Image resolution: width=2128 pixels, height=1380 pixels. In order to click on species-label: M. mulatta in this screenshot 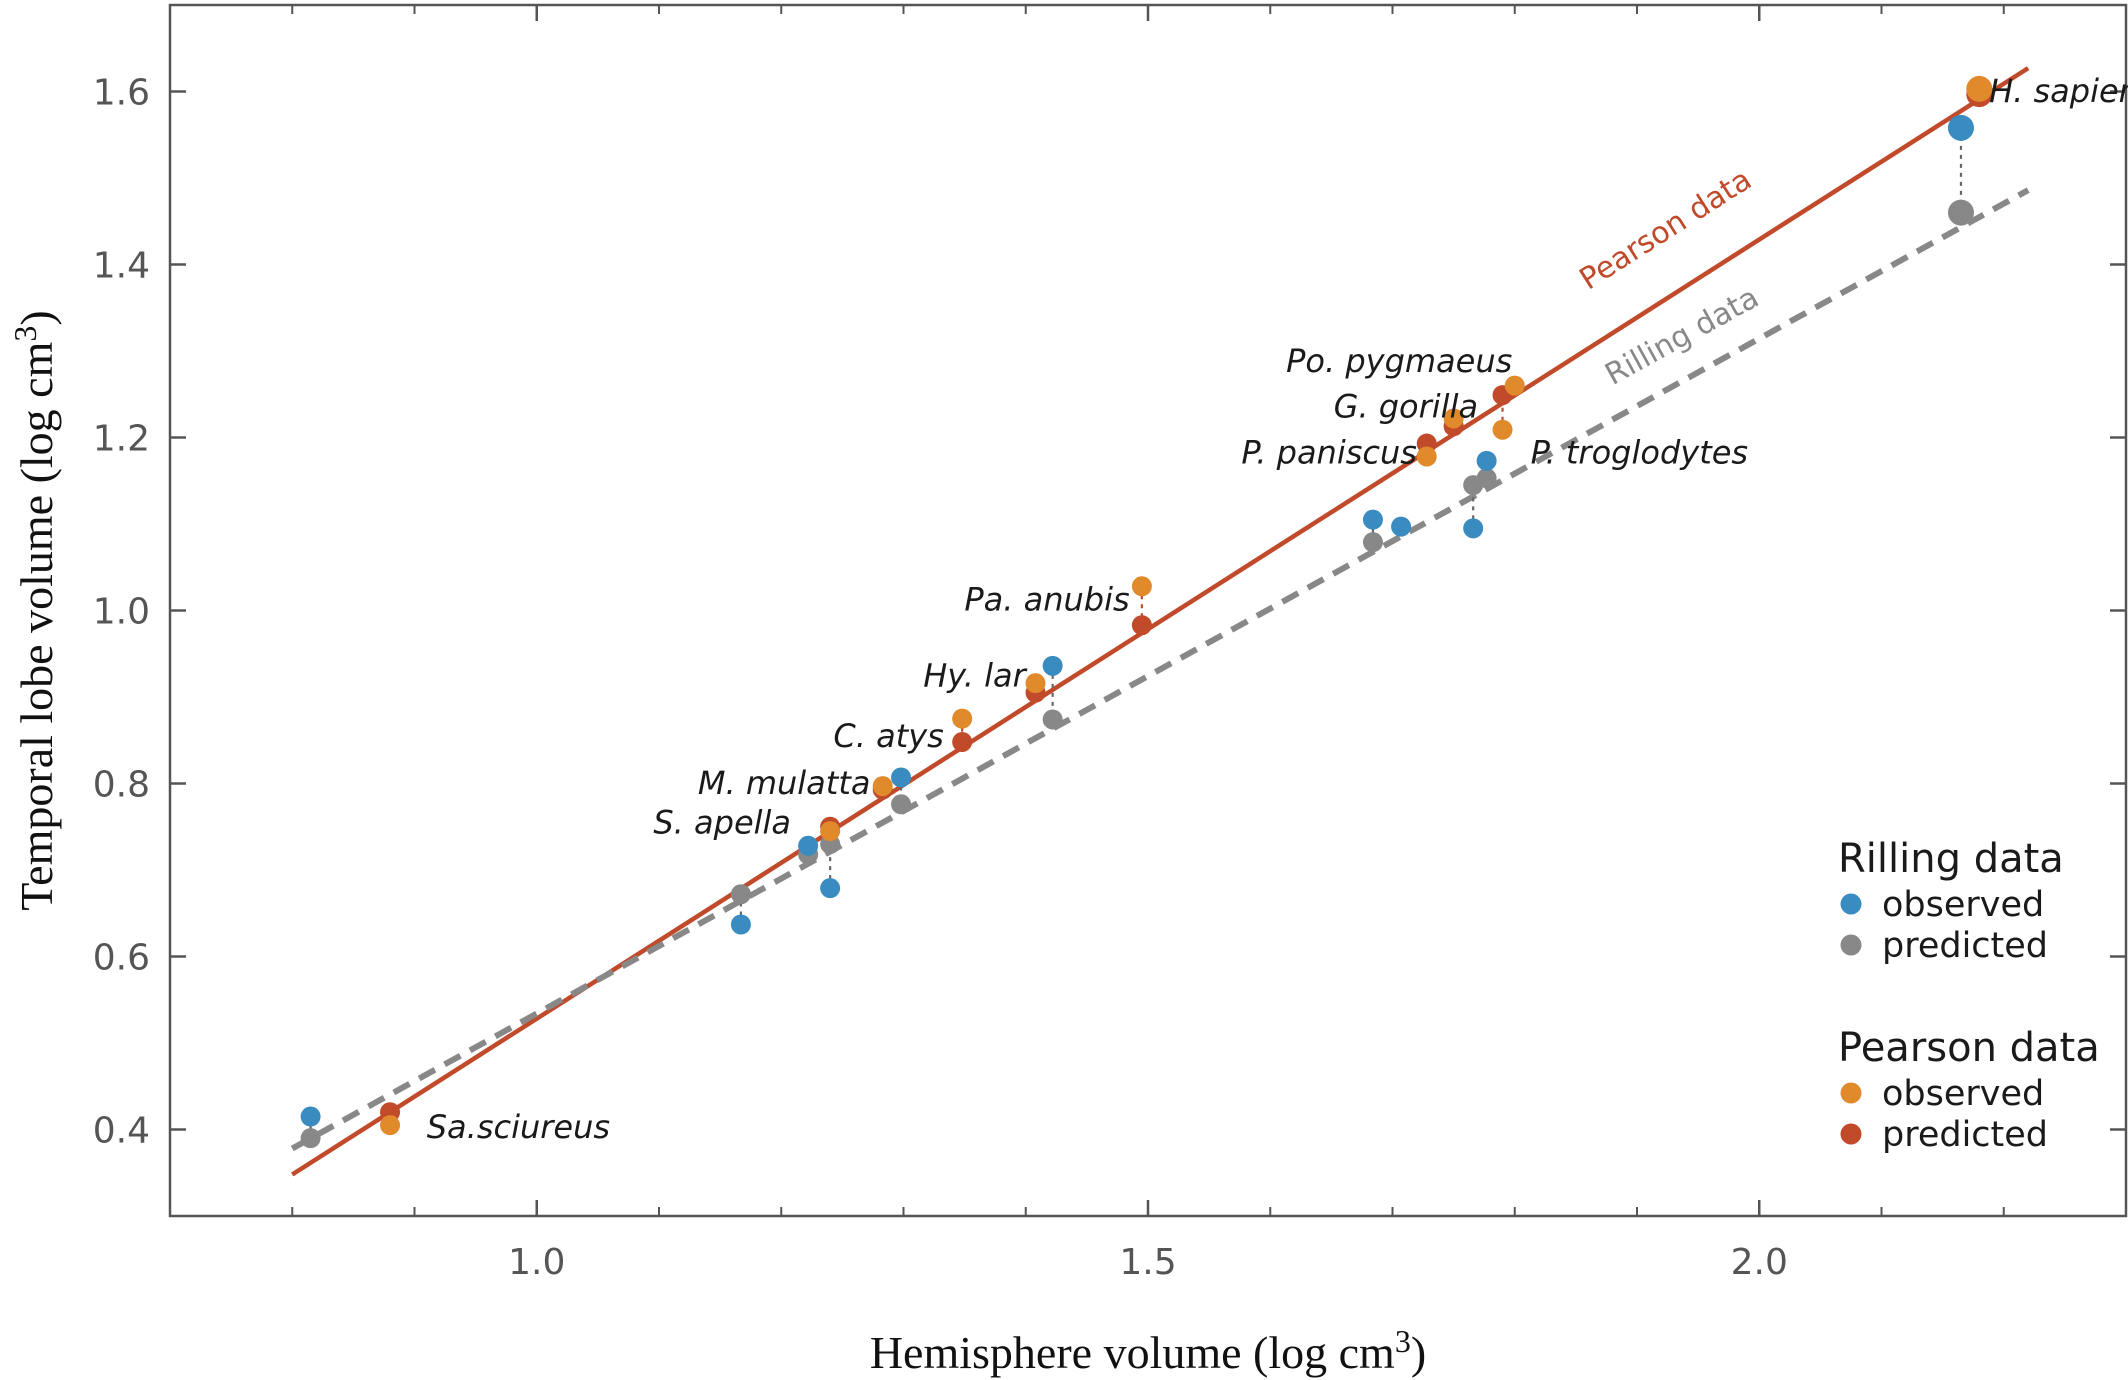, I will do `click(784, 783)`.